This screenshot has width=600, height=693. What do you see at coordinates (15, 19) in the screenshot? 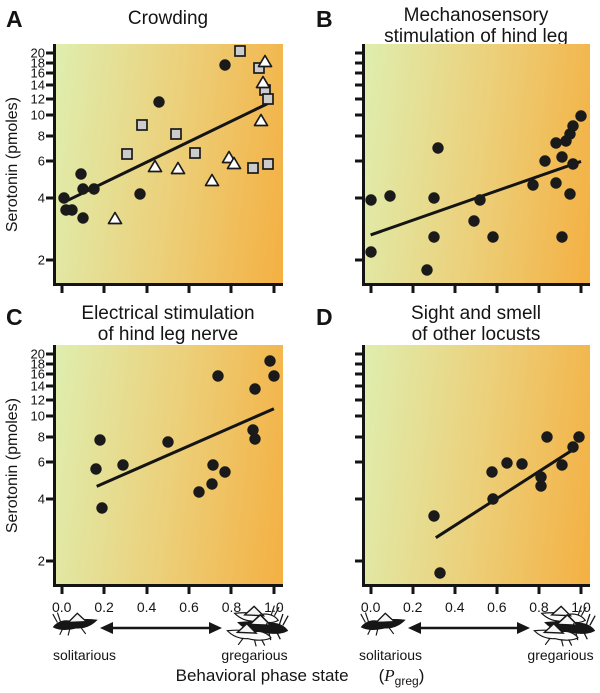
I see `panel-a-letter: A` at bounding box center [15, 19].